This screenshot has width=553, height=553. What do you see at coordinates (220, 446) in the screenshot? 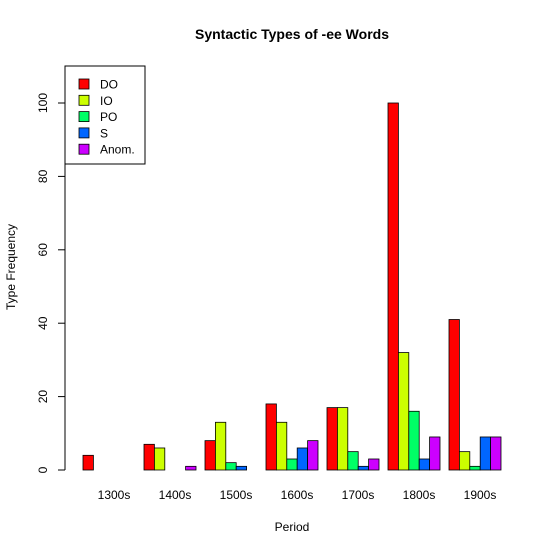
I see `bar-io-1500s` at bounding box center [220, 446].